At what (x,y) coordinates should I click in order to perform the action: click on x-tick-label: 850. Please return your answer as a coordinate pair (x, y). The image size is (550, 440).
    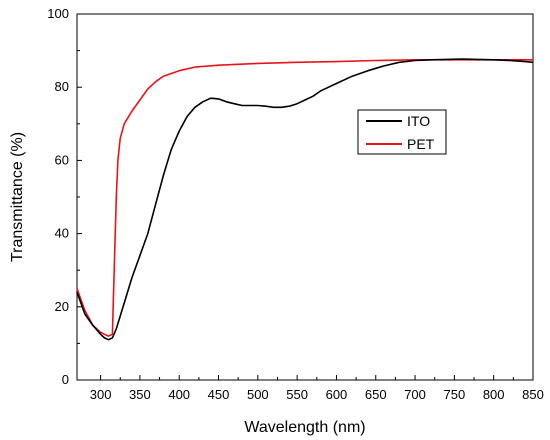
    Looking at the image, I should click on (533, 394).